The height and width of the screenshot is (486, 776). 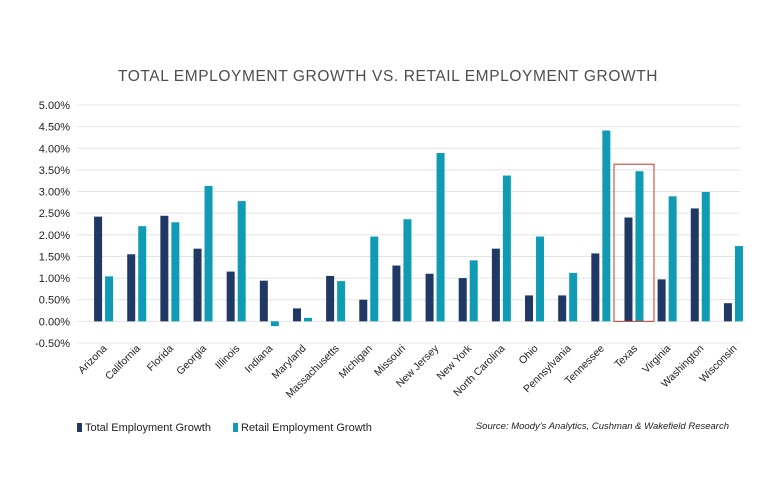 I want to click on x-tick-label: Georgia, so click(x=191, y=360).